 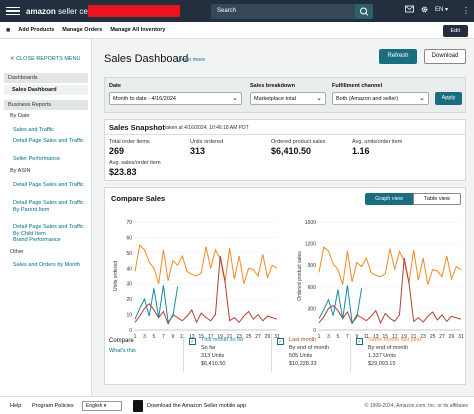 What do you see at coordinates (288, 98) in the screenshot?
I see `sales-breakdown-select: Marketplace total ⌄` at bounding box center [288, 98].